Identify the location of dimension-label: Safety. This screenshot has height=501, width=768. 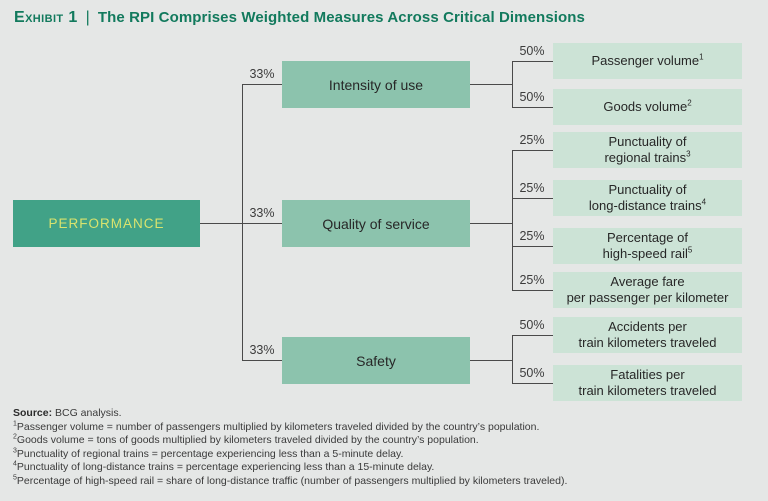
(376, 360).